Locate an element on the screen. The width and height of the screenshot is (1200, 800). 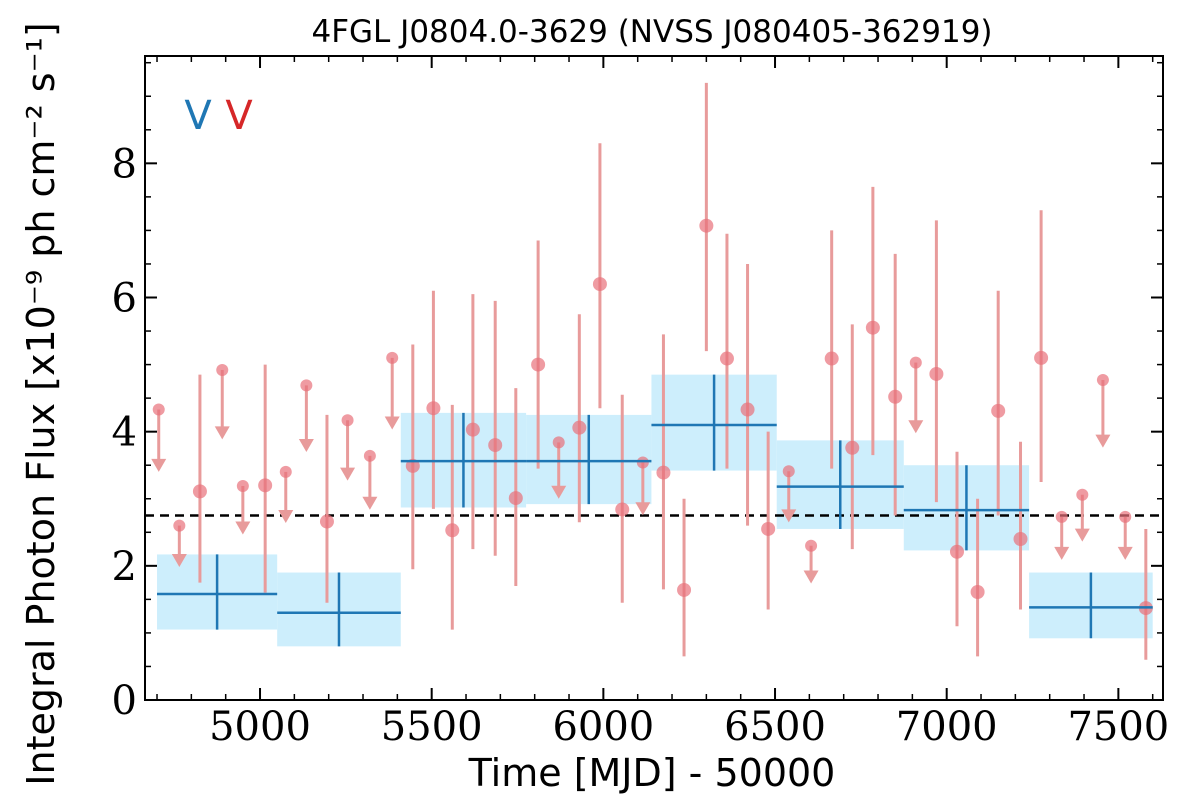
y-tick-label: 6 is located at coordinates (124, 299).